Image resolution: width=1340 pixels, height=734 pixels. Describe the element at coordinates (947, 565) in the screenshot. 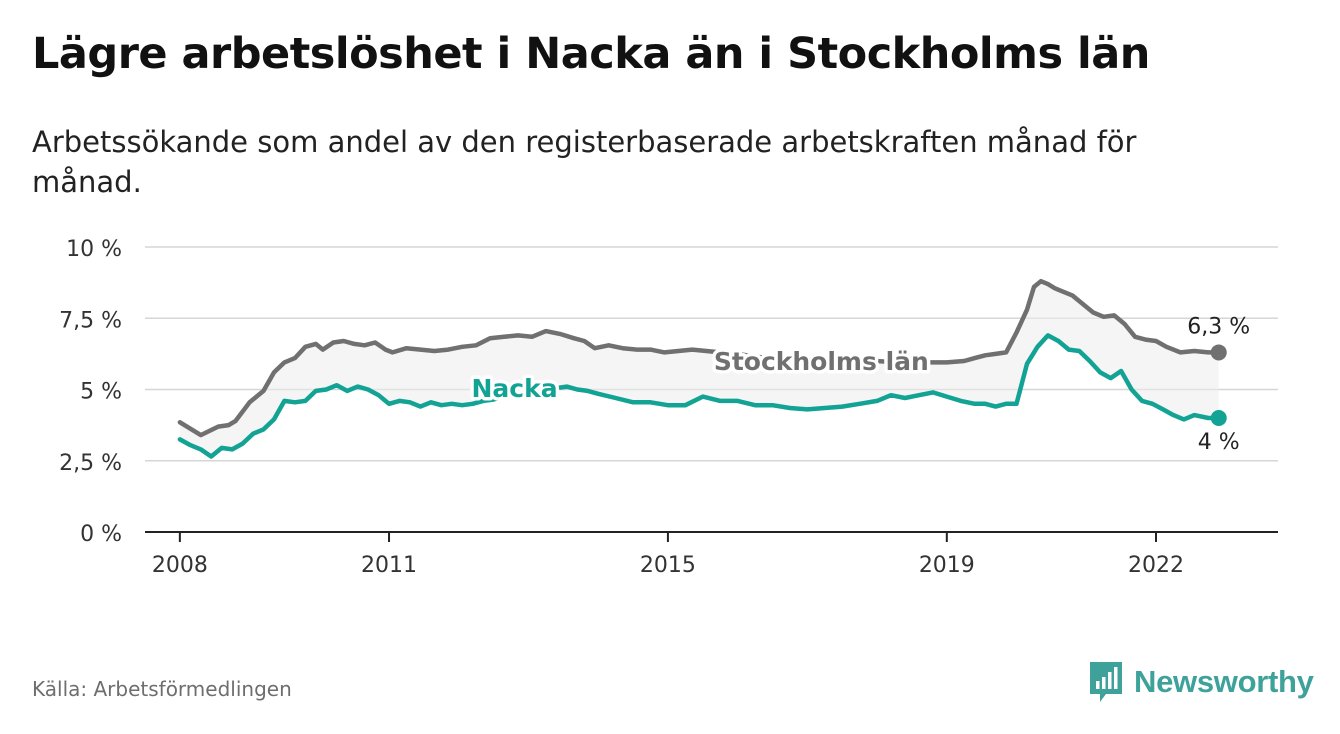

I see `x-tick-label: 2019` at that location.